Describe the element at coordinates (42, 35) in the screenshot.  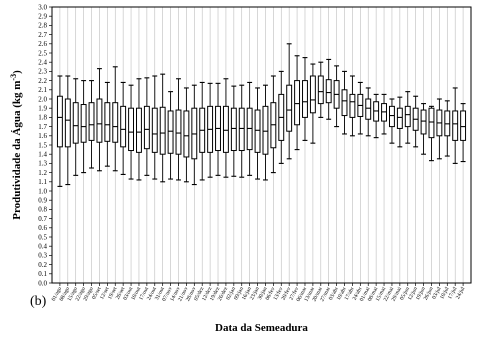
I see `y-tick-label: 2.7` at that location.